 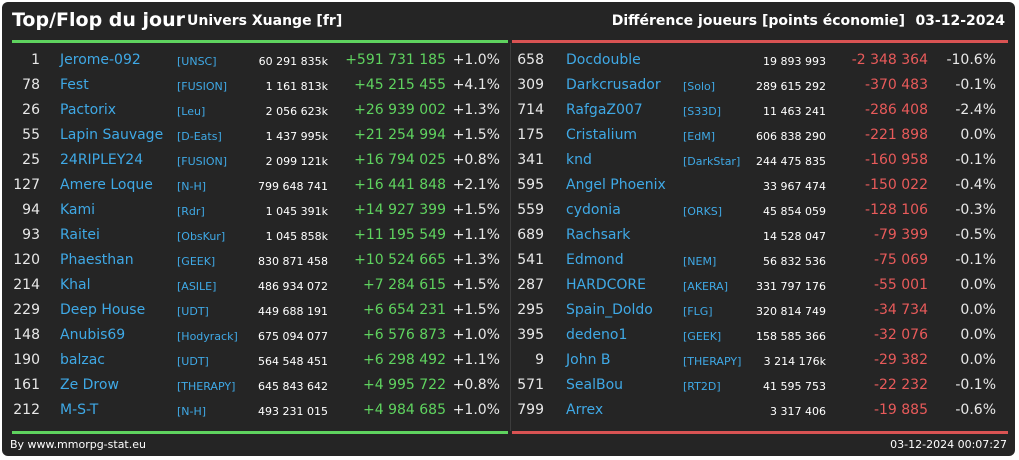 What do you see at coordinates (588, 360) in the screenshot?
I see `player-name-link: John B` at bounding box center [588, 360].